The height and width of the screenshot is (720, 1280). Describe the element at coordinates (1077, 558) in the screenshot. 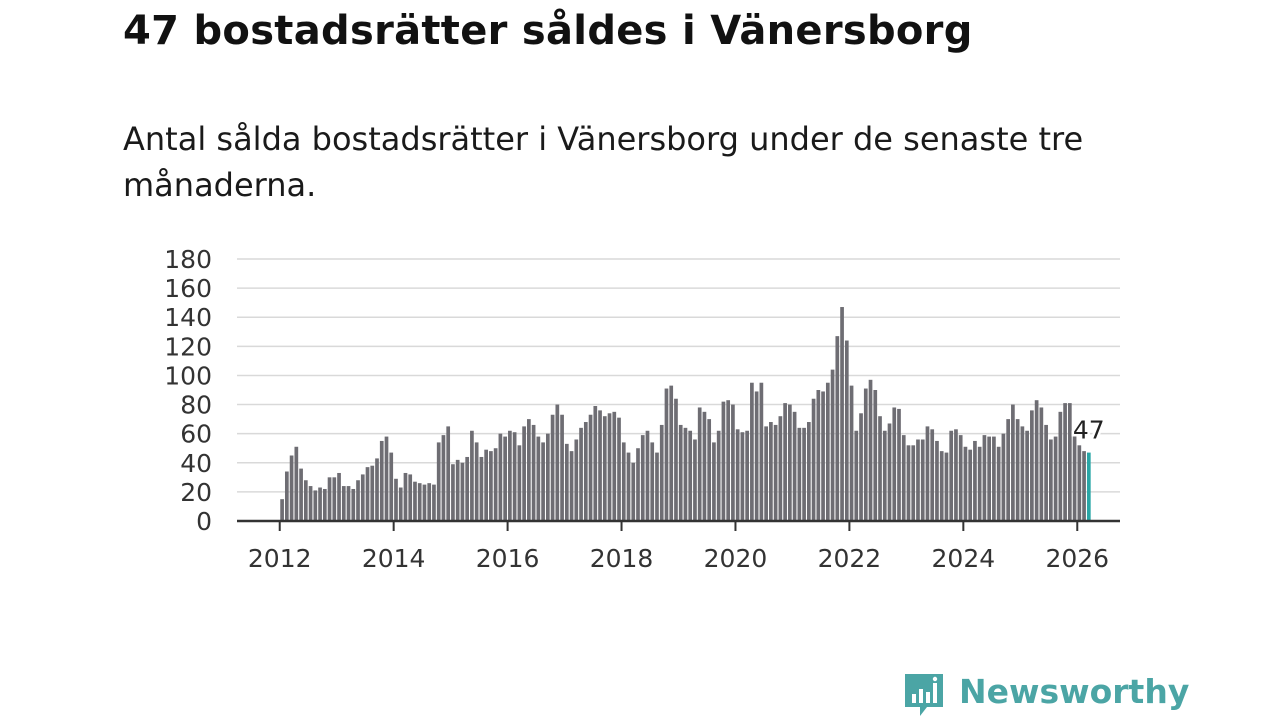

I see `x-tick-label-2026: 2026` at that location.